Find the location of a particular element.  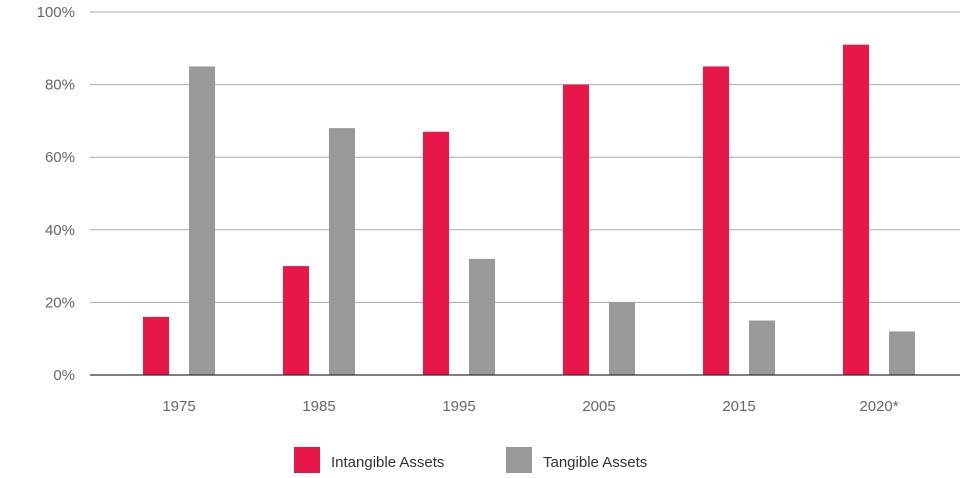

y-axis-tick-labels: 0% 20% 40% 60% 80% 100% is located at coordinates (56, 194).